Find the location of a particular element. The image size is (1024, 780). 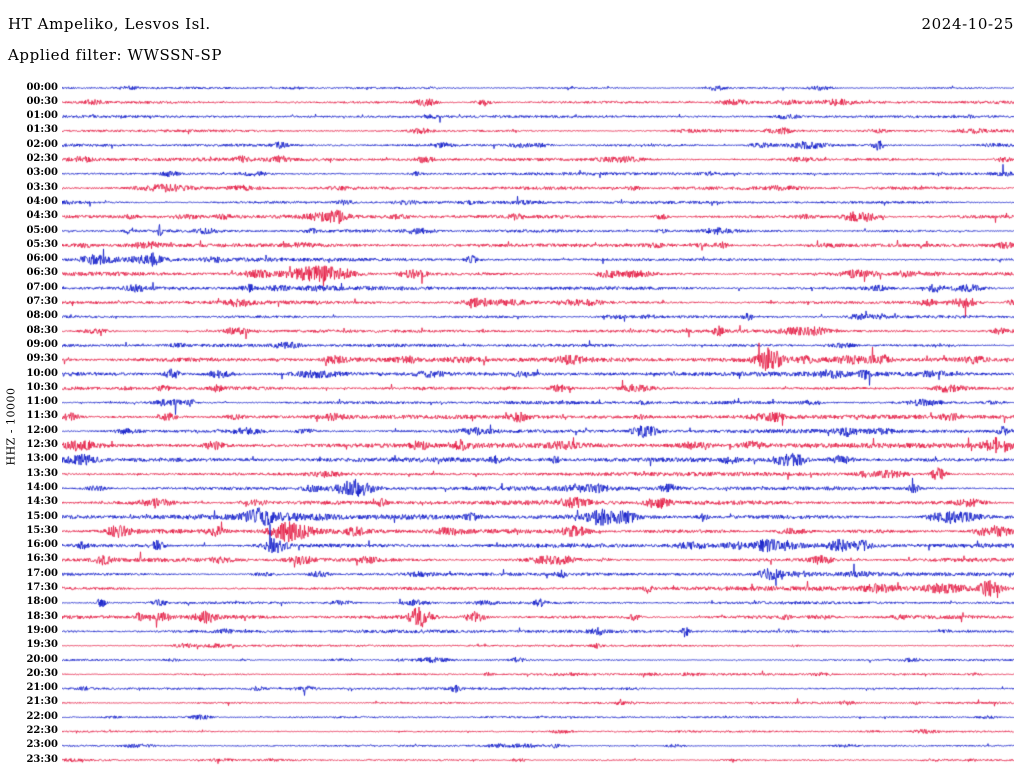

time-label-19-00: 19:00 is located at coordinates (42, 630).